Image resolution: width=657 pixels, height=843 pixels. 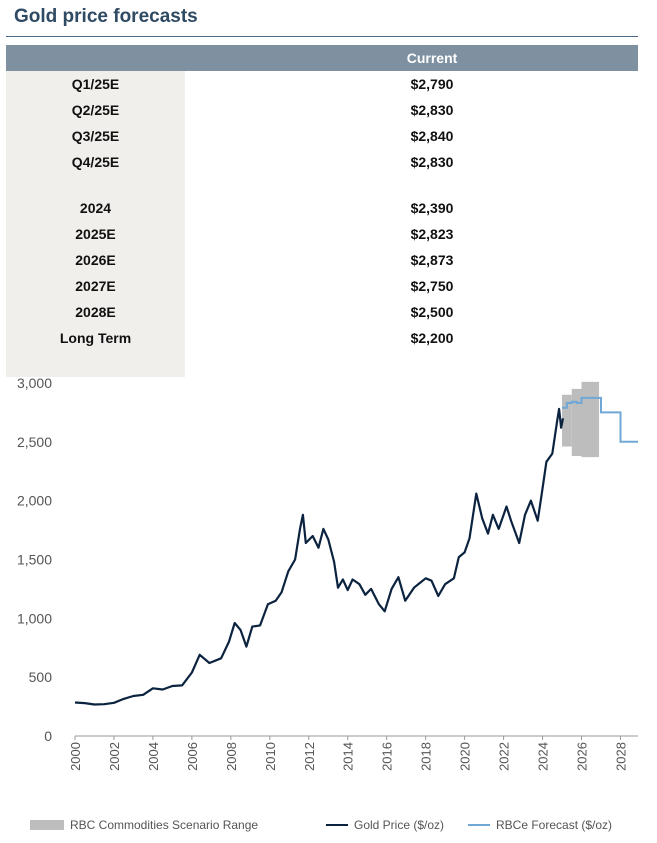 I want to click on table-row: 2028E $2,500, so click(x=322, y=312).